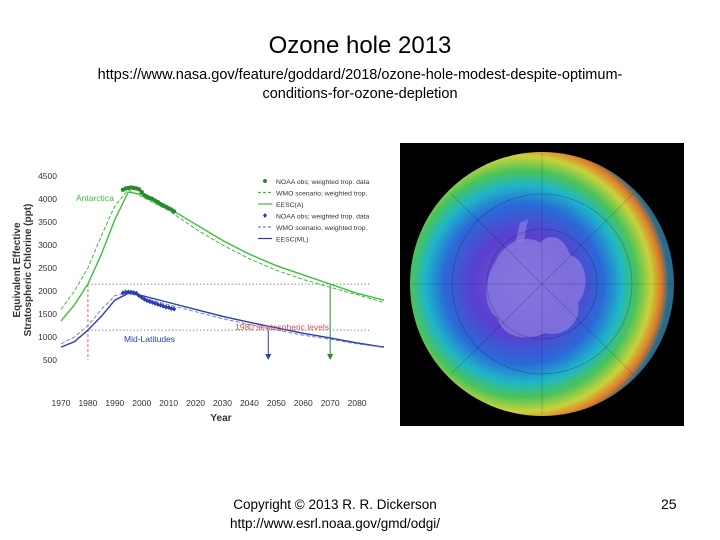 This screenshot has width=720, height=540. What do you see at coordinates (87, 403) in the screenshot?
I see `x-tick-label: 1980` at bounding box center [87, 403].